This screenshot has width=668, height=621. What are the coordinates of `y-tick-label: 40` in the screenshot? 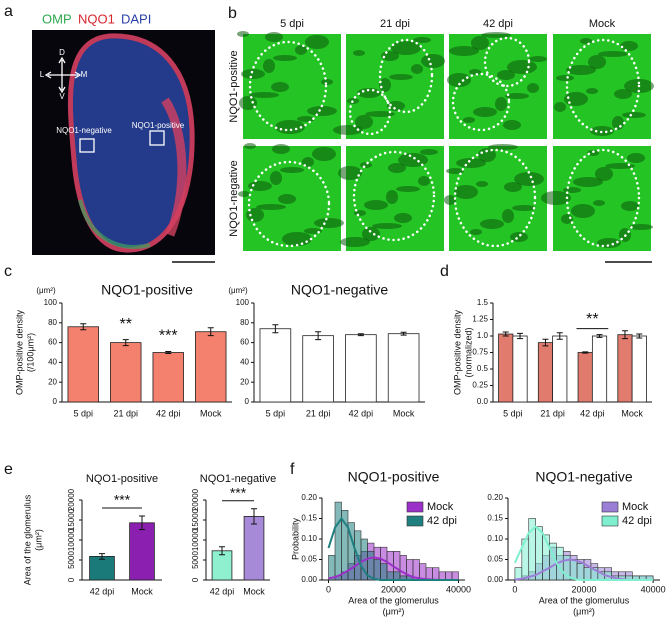 It's located at (244, 362).